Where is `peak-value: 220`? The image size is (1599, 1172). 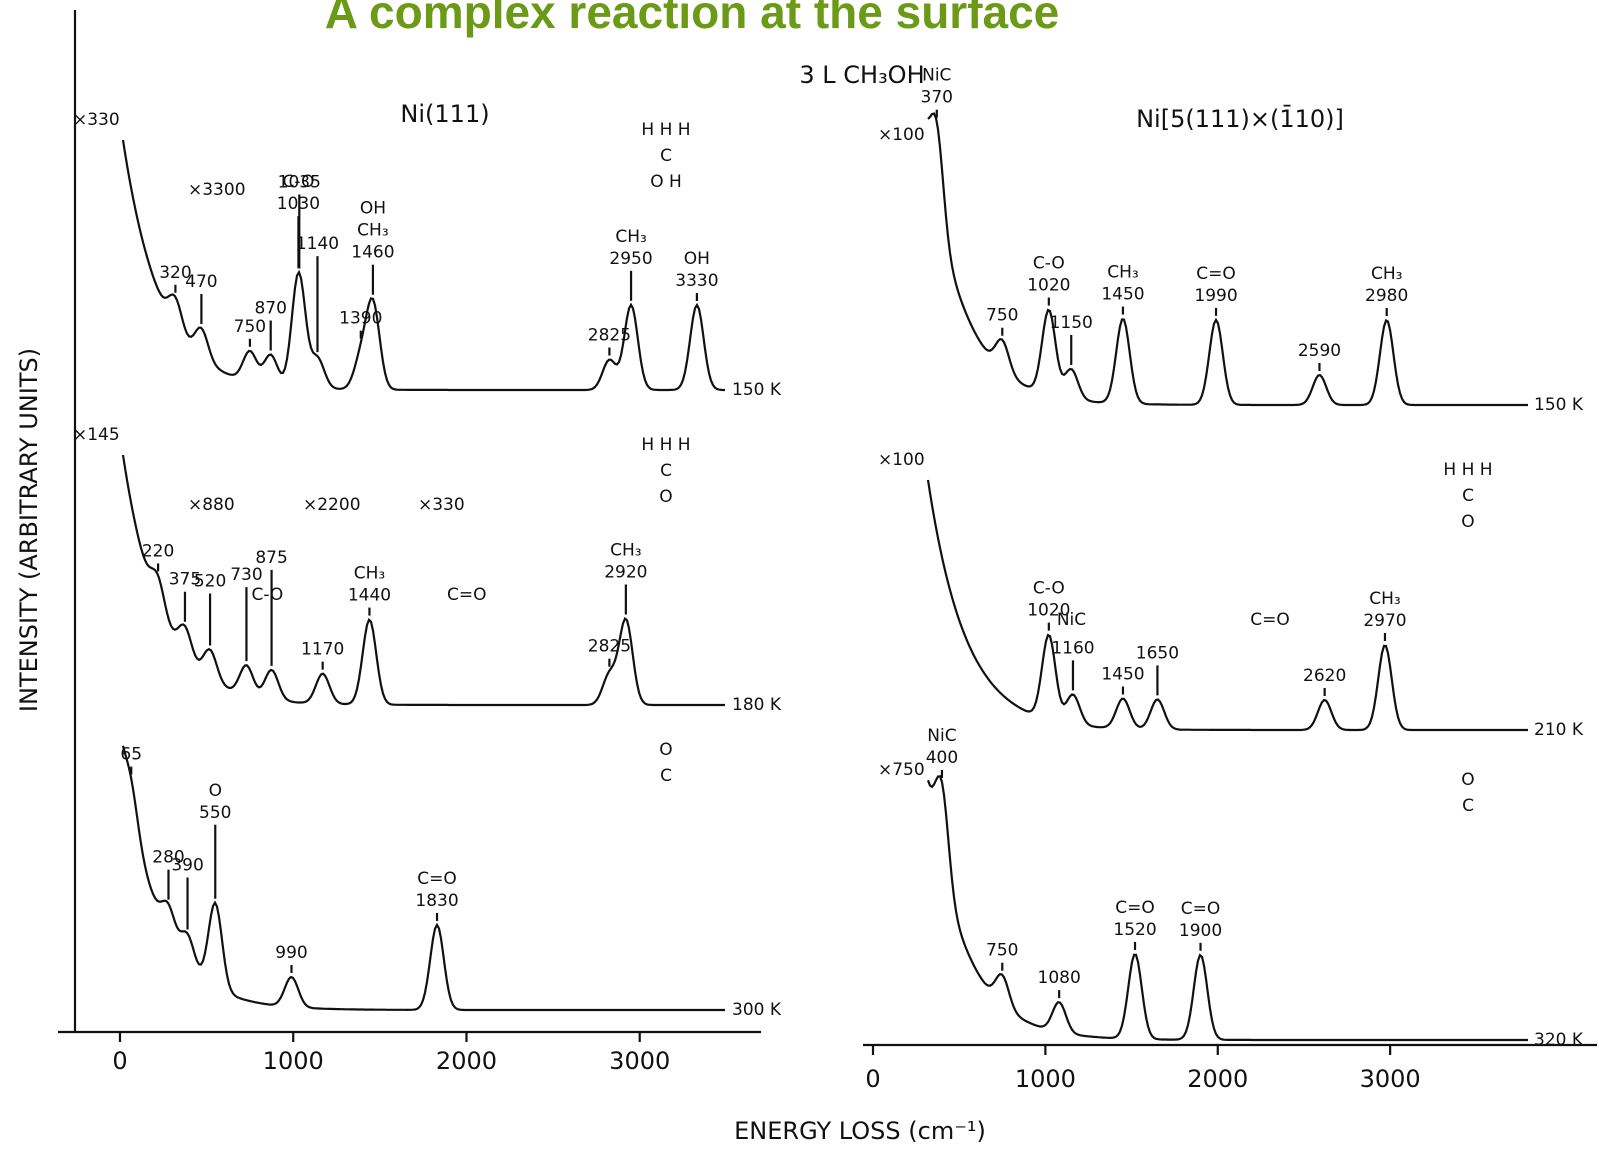
peak-value: 220 is located at coordinates (158, 551).